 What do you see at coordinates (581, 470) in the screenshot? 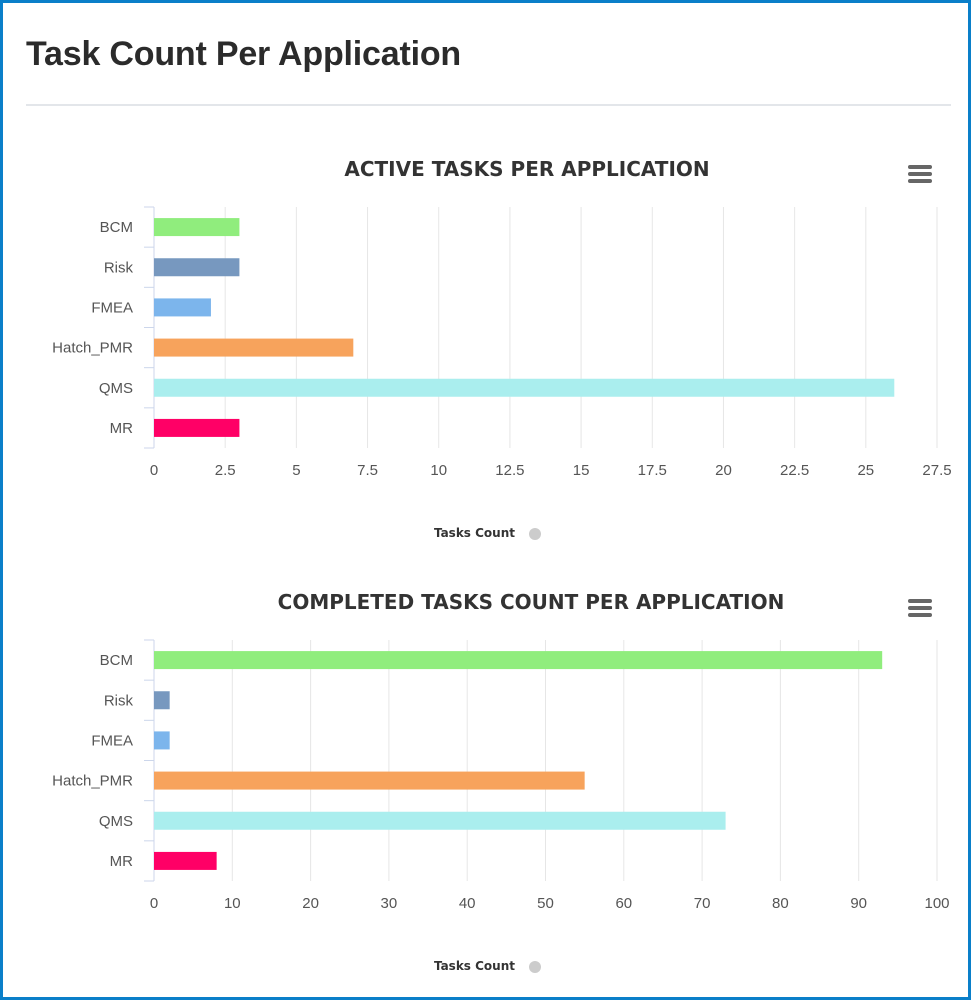
I see `x-tick-label: 15` at bounding box center [581, 470].